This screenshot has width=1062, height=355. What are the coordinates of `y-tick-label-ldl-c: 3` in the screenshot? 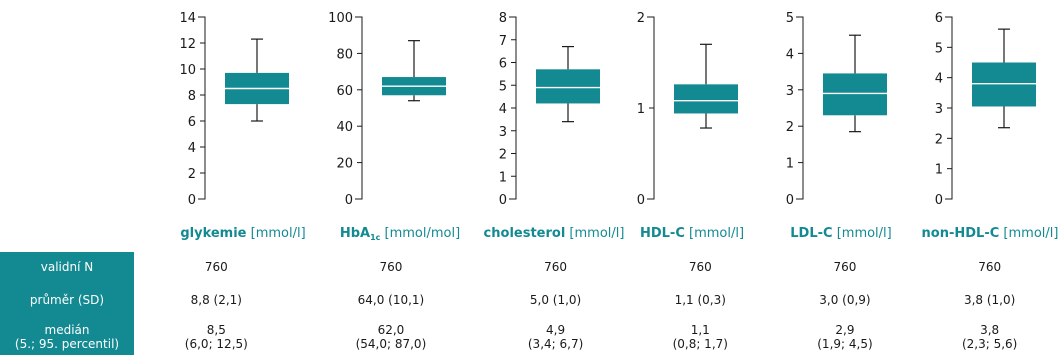 It's located at (790, 91).